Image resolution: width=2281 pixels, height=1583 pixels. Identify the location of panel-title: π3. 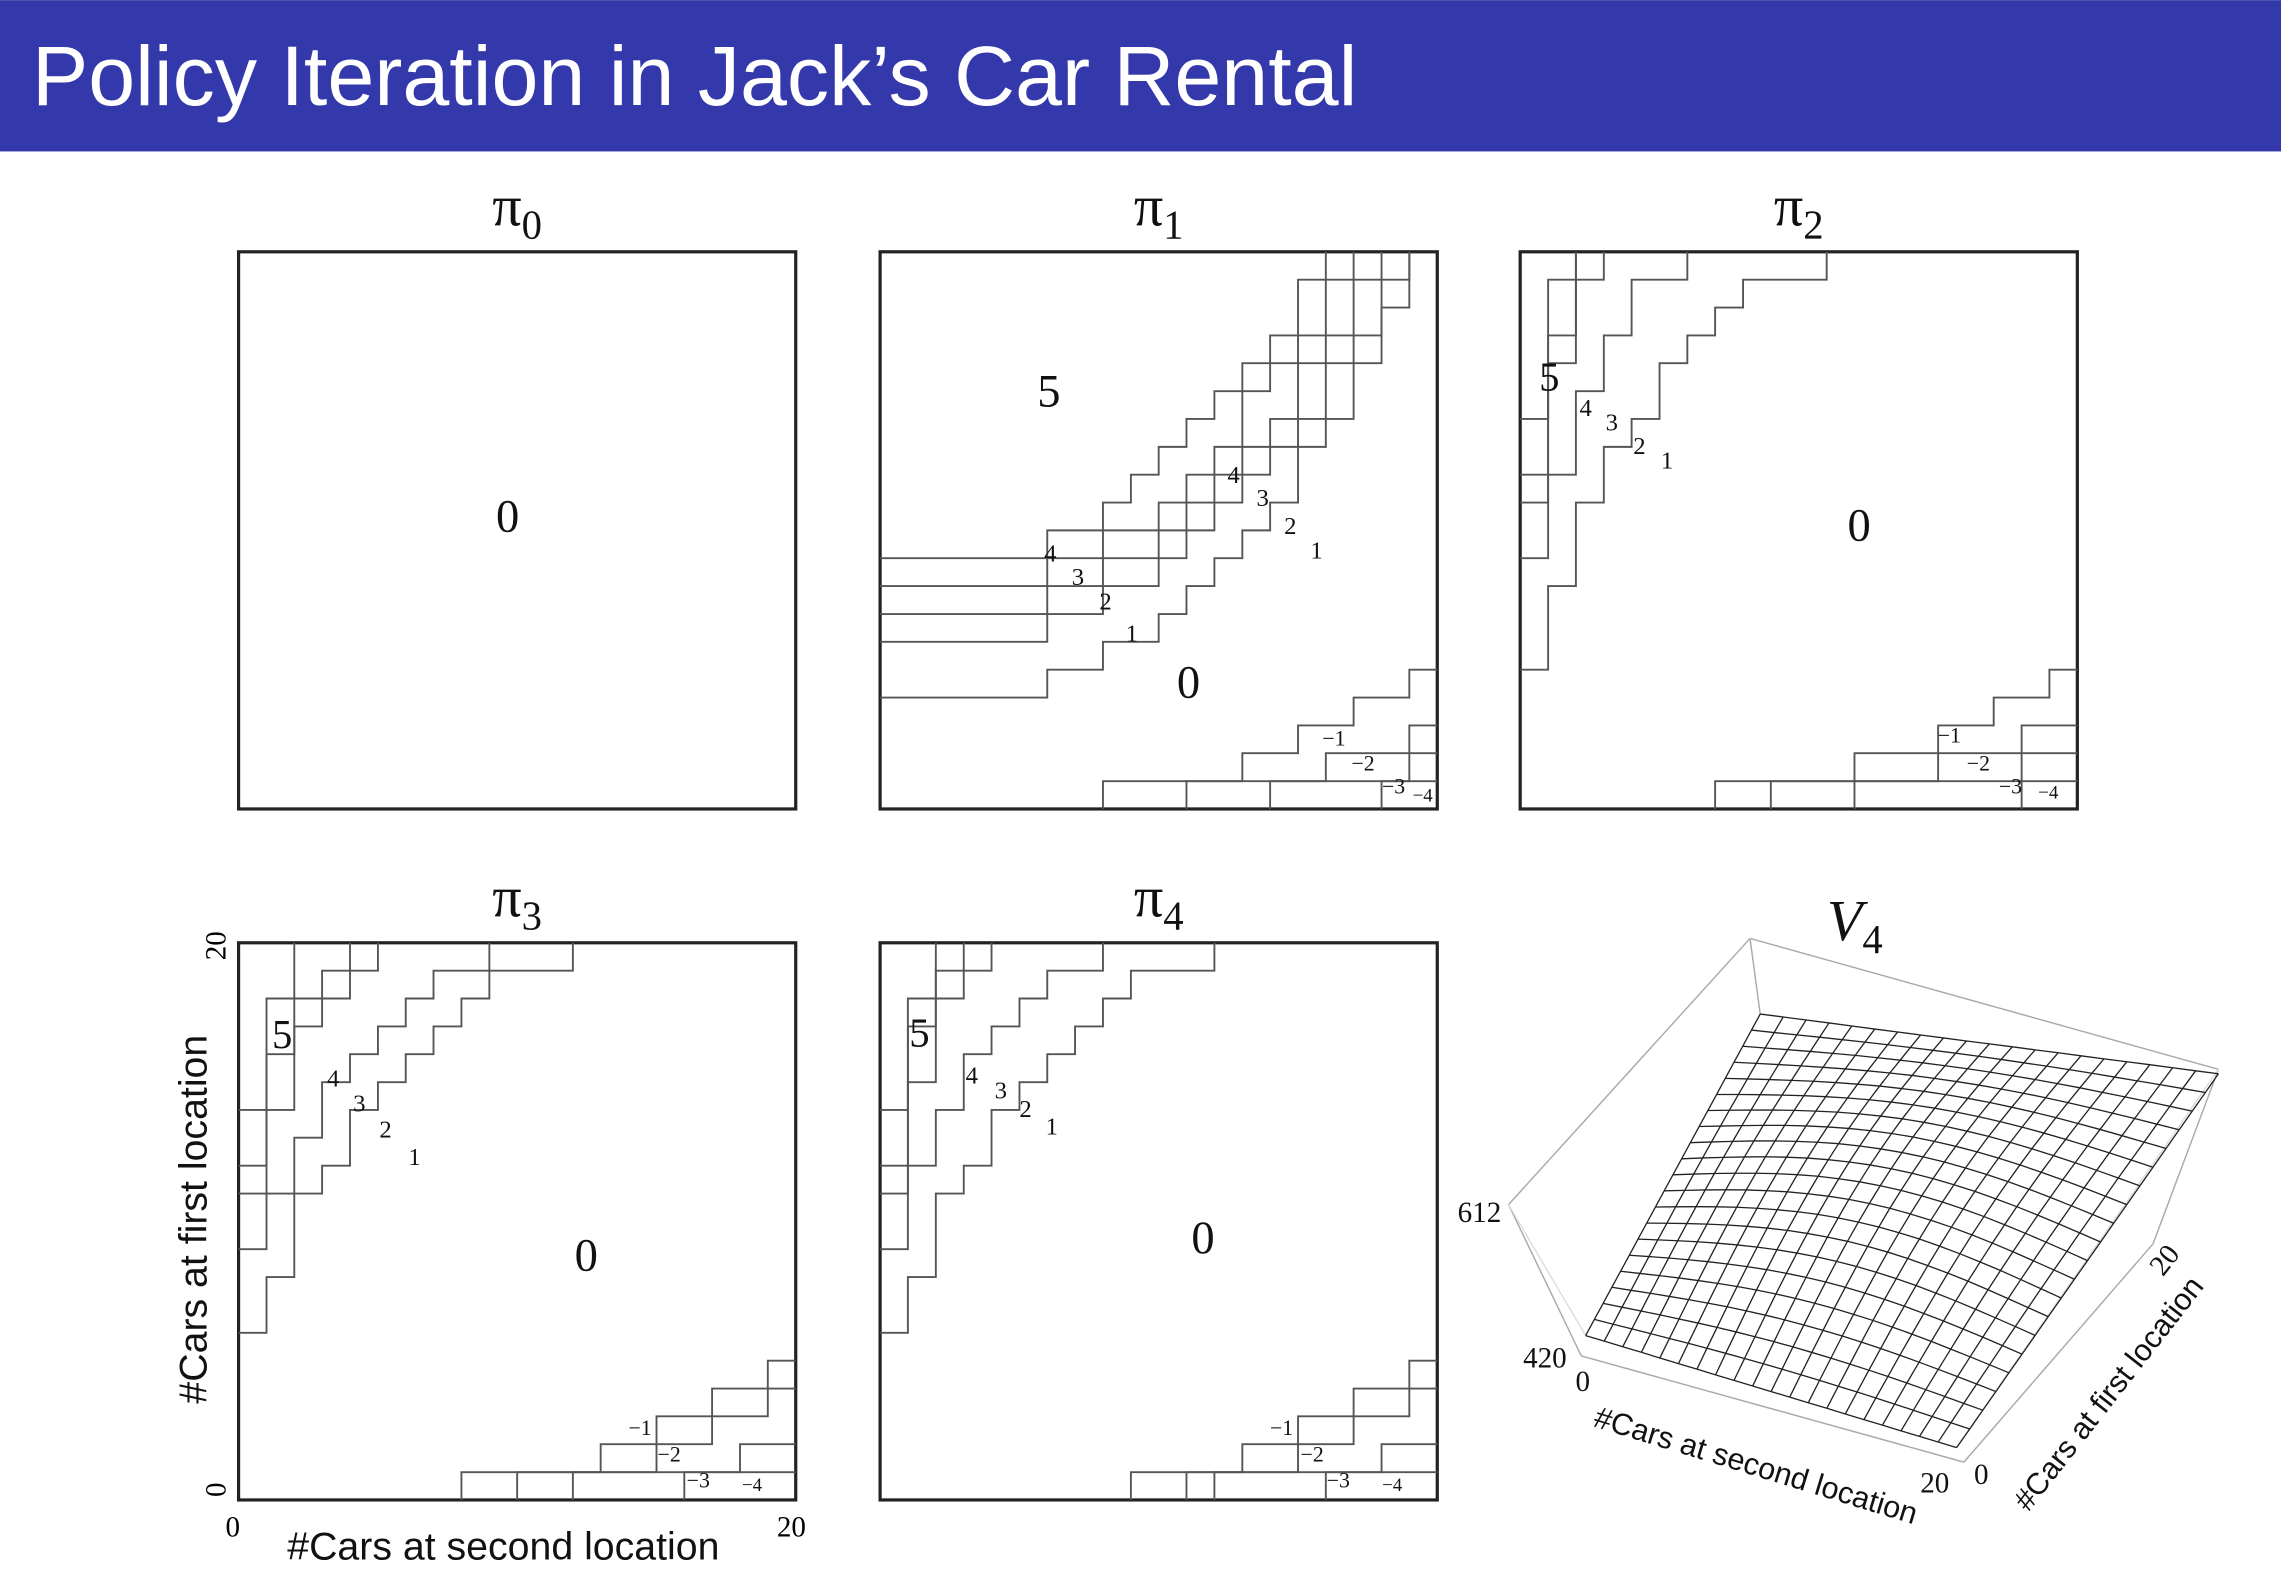
(517, 902).